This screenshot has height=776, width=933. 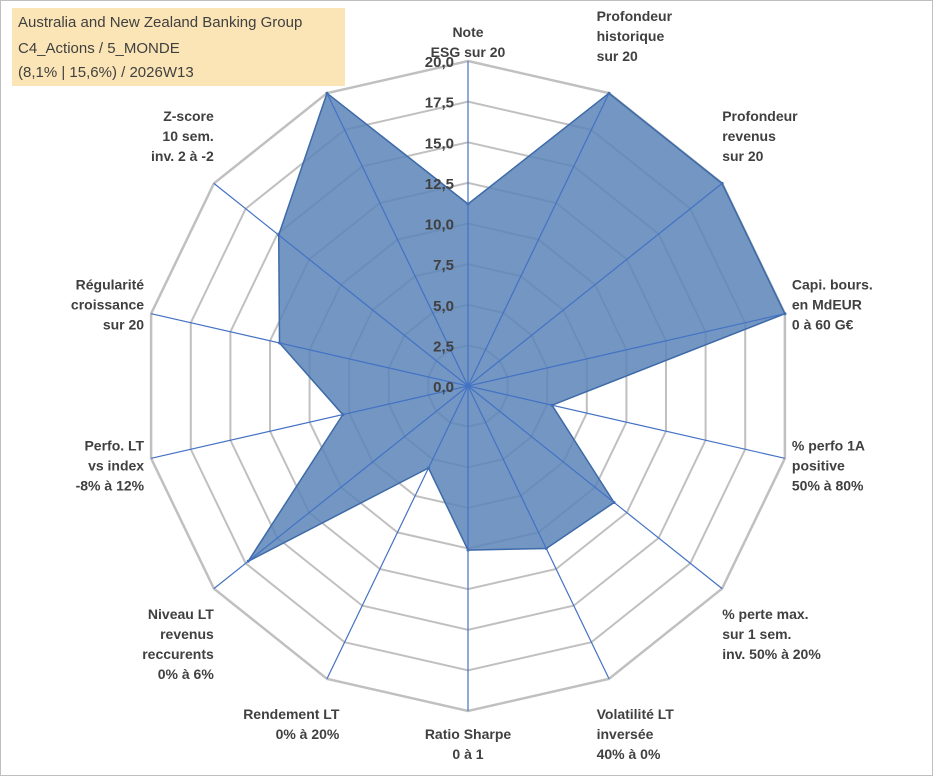 I want to click on axis-label-10: Perfo. LT vs index -8% à 12%, so click(x=110, y=465).